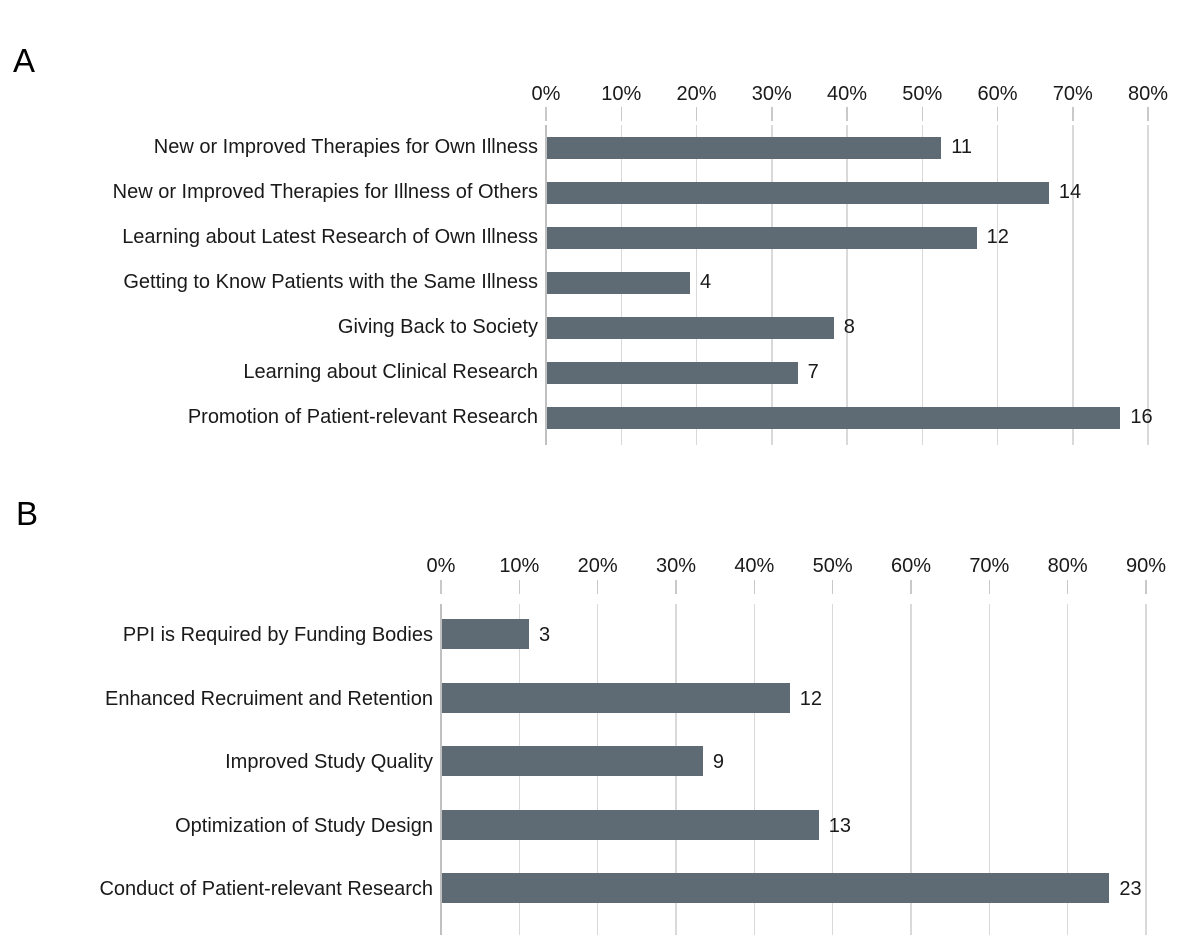 This screenshot has height=949, width=1200. I want to click on category-label: Enhanced Recruiment and Retention, so click(269, 698).